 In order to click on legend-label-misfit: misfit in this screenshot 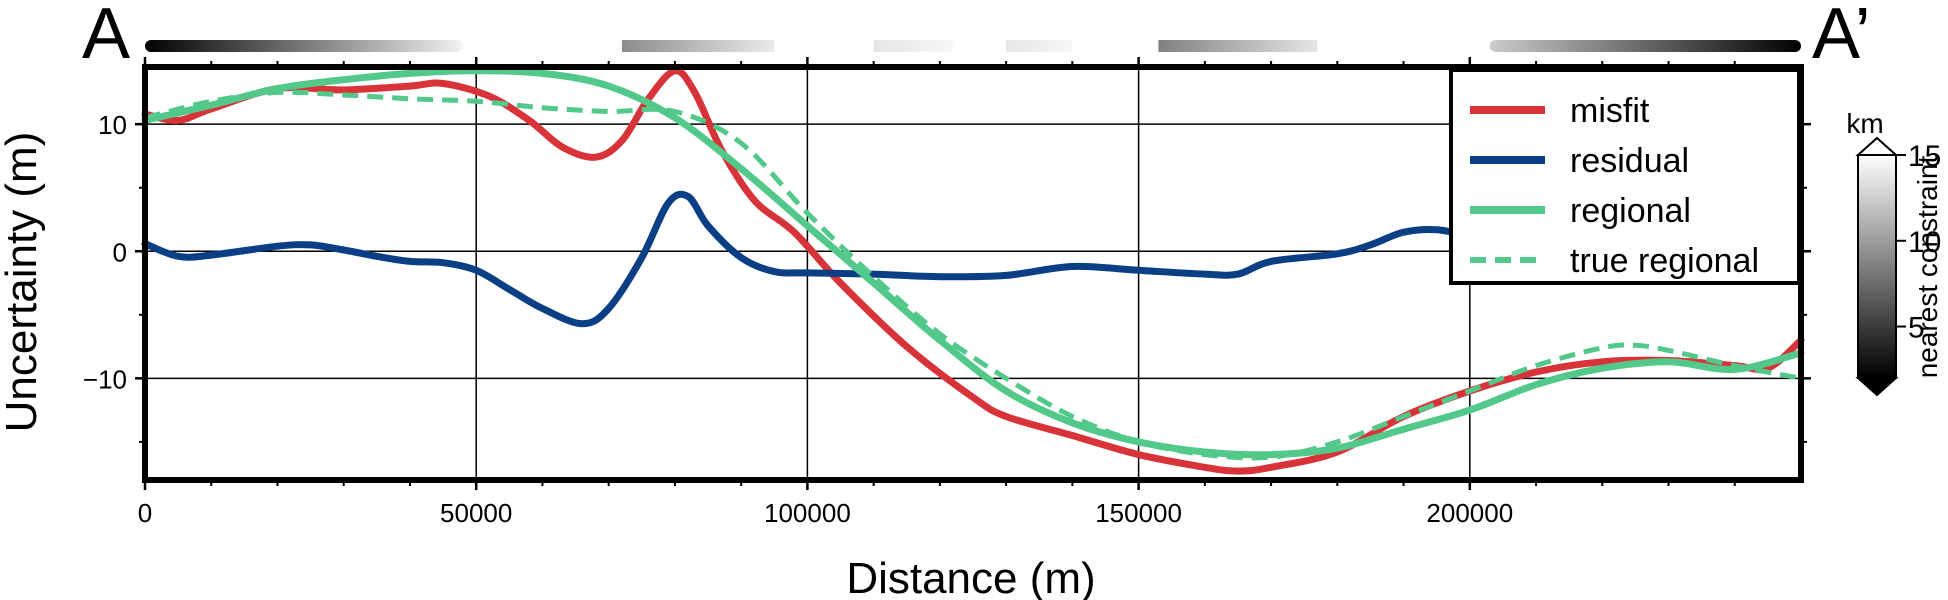, I will do `click(1610, 111)`.